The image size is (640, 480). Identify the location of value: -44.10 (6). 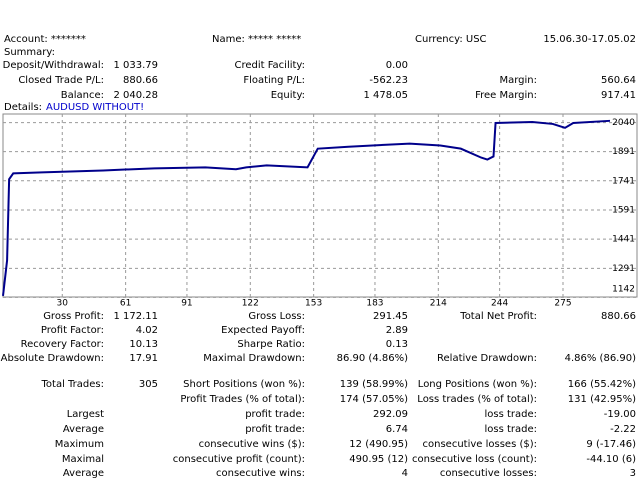
(611, 459).